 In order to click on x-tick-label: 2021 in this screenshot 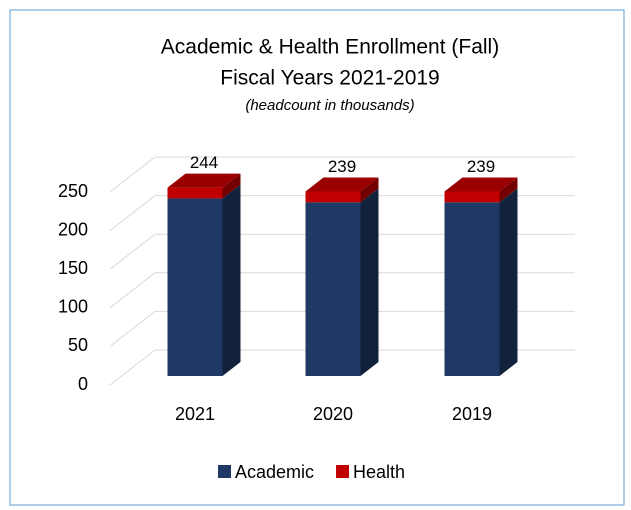, I will do `click(195, 414)`.